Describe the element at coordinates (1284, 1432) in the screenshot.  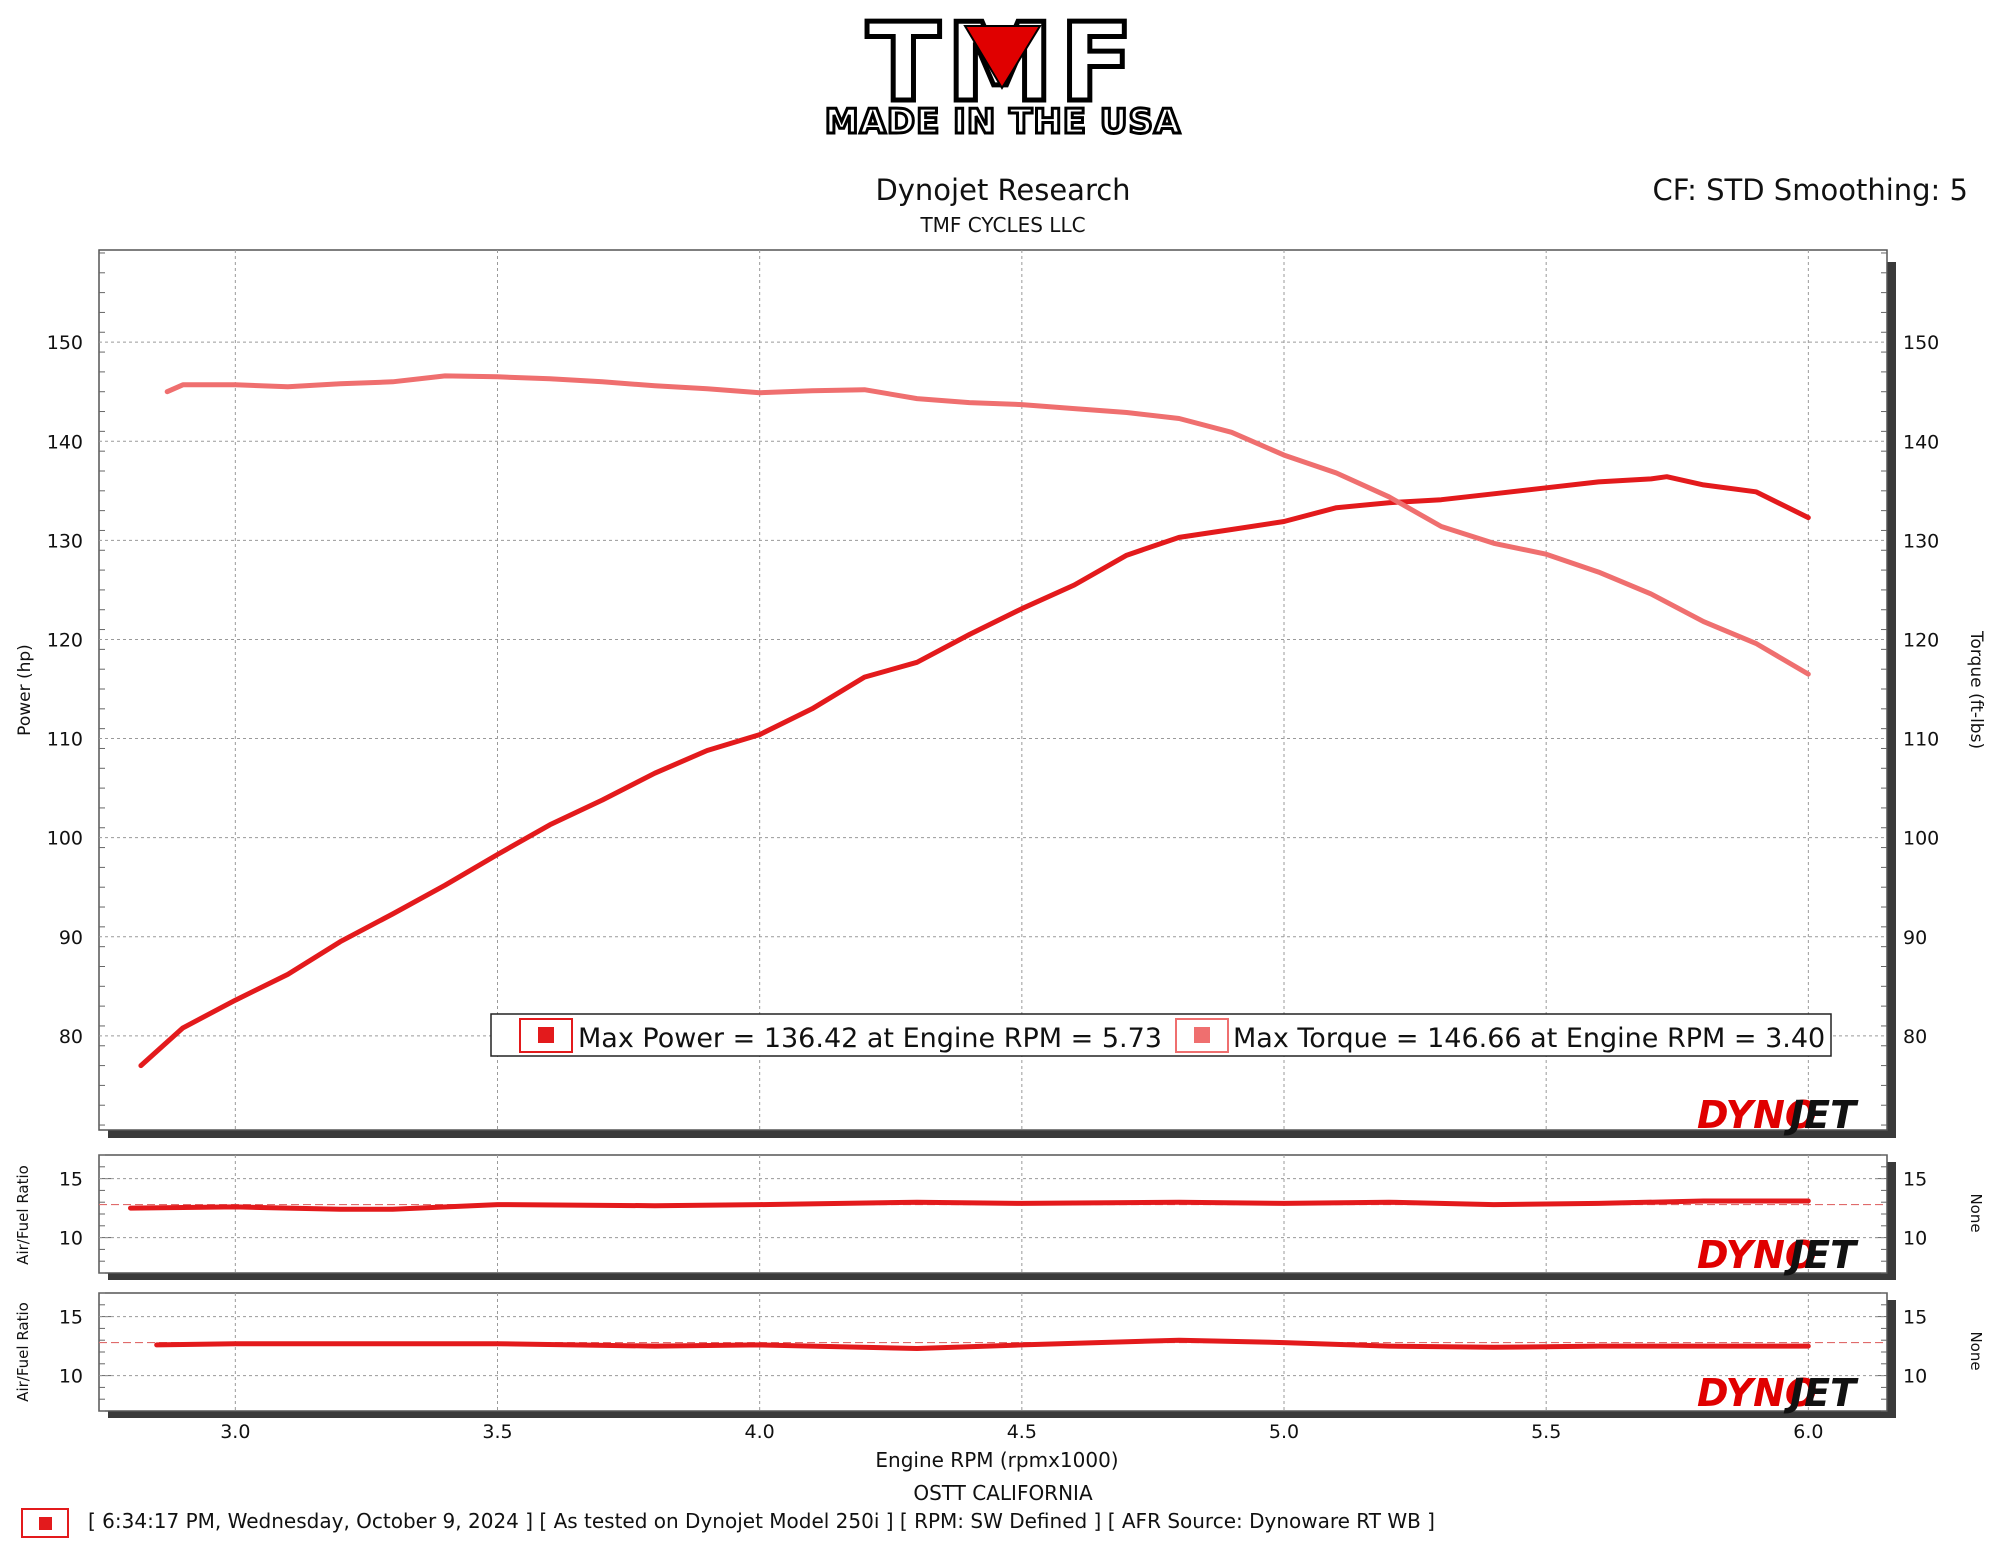
I see `x-tick-label: 5.0` at that location.